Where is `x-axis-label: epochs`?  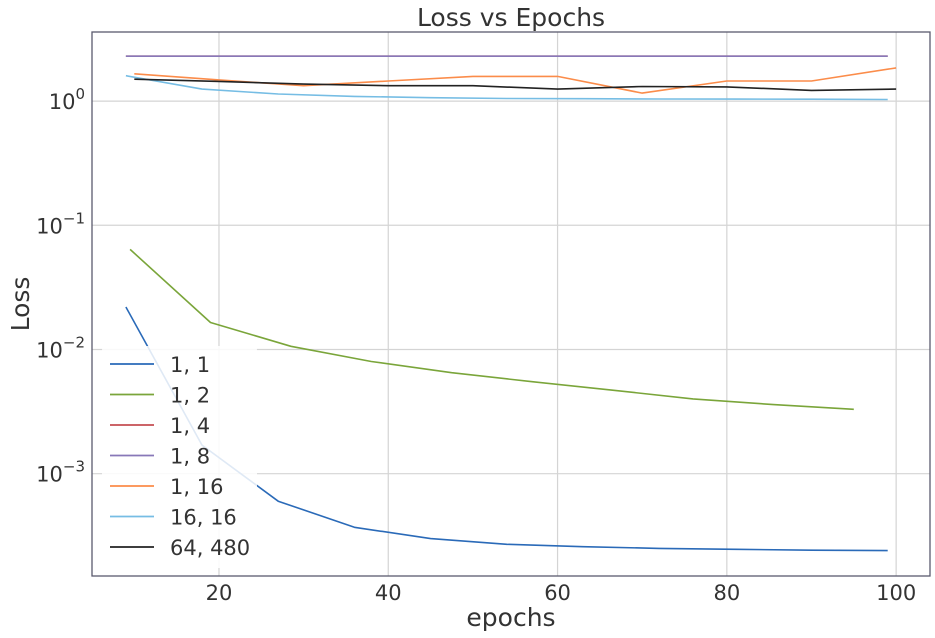 x-axis-label: epochs is located at coordinates (510, 617).